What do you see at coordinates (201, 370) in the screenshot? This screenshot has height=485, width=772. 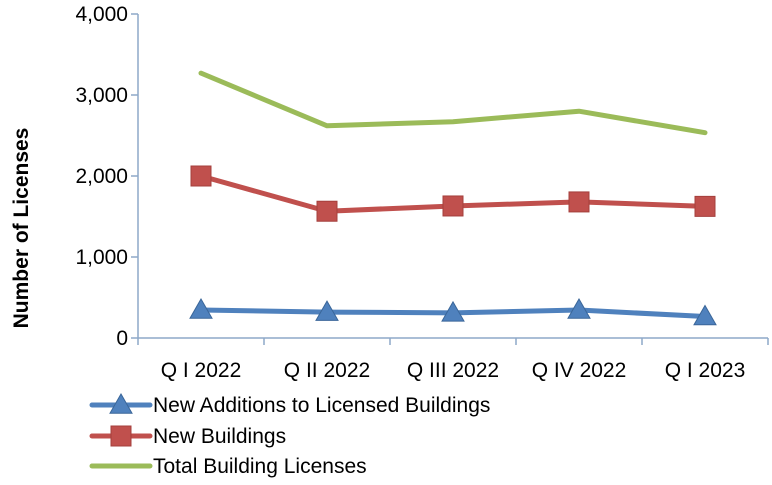 I see `x-tick-label: Q I 2022` at bounding box center [201, 370].